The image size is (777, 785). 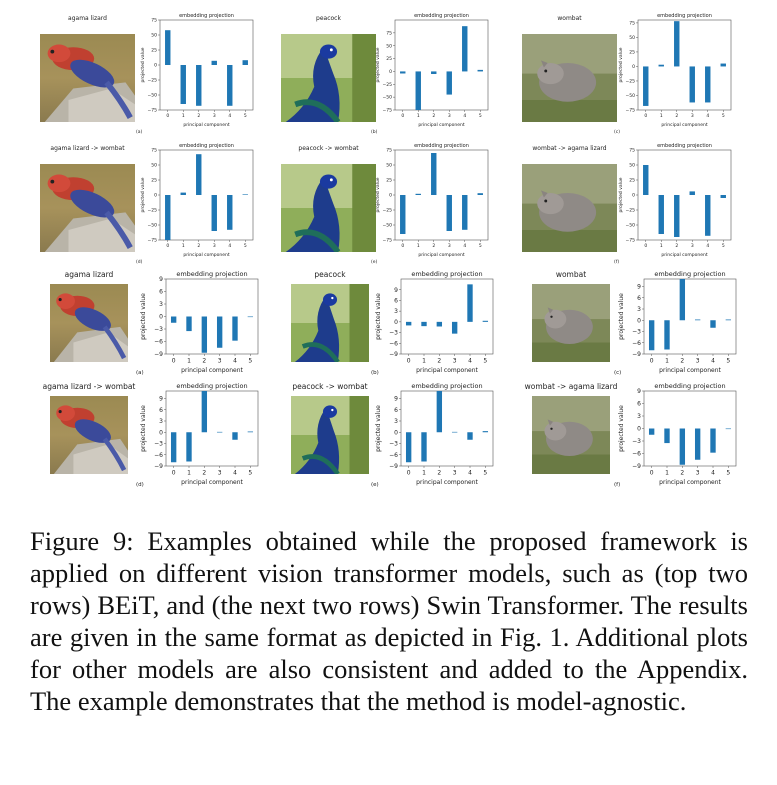 What do you see at coordinates (330, 274) in the screenshot?
I see `photo-title: peacock` at bounding box center [330, 274].